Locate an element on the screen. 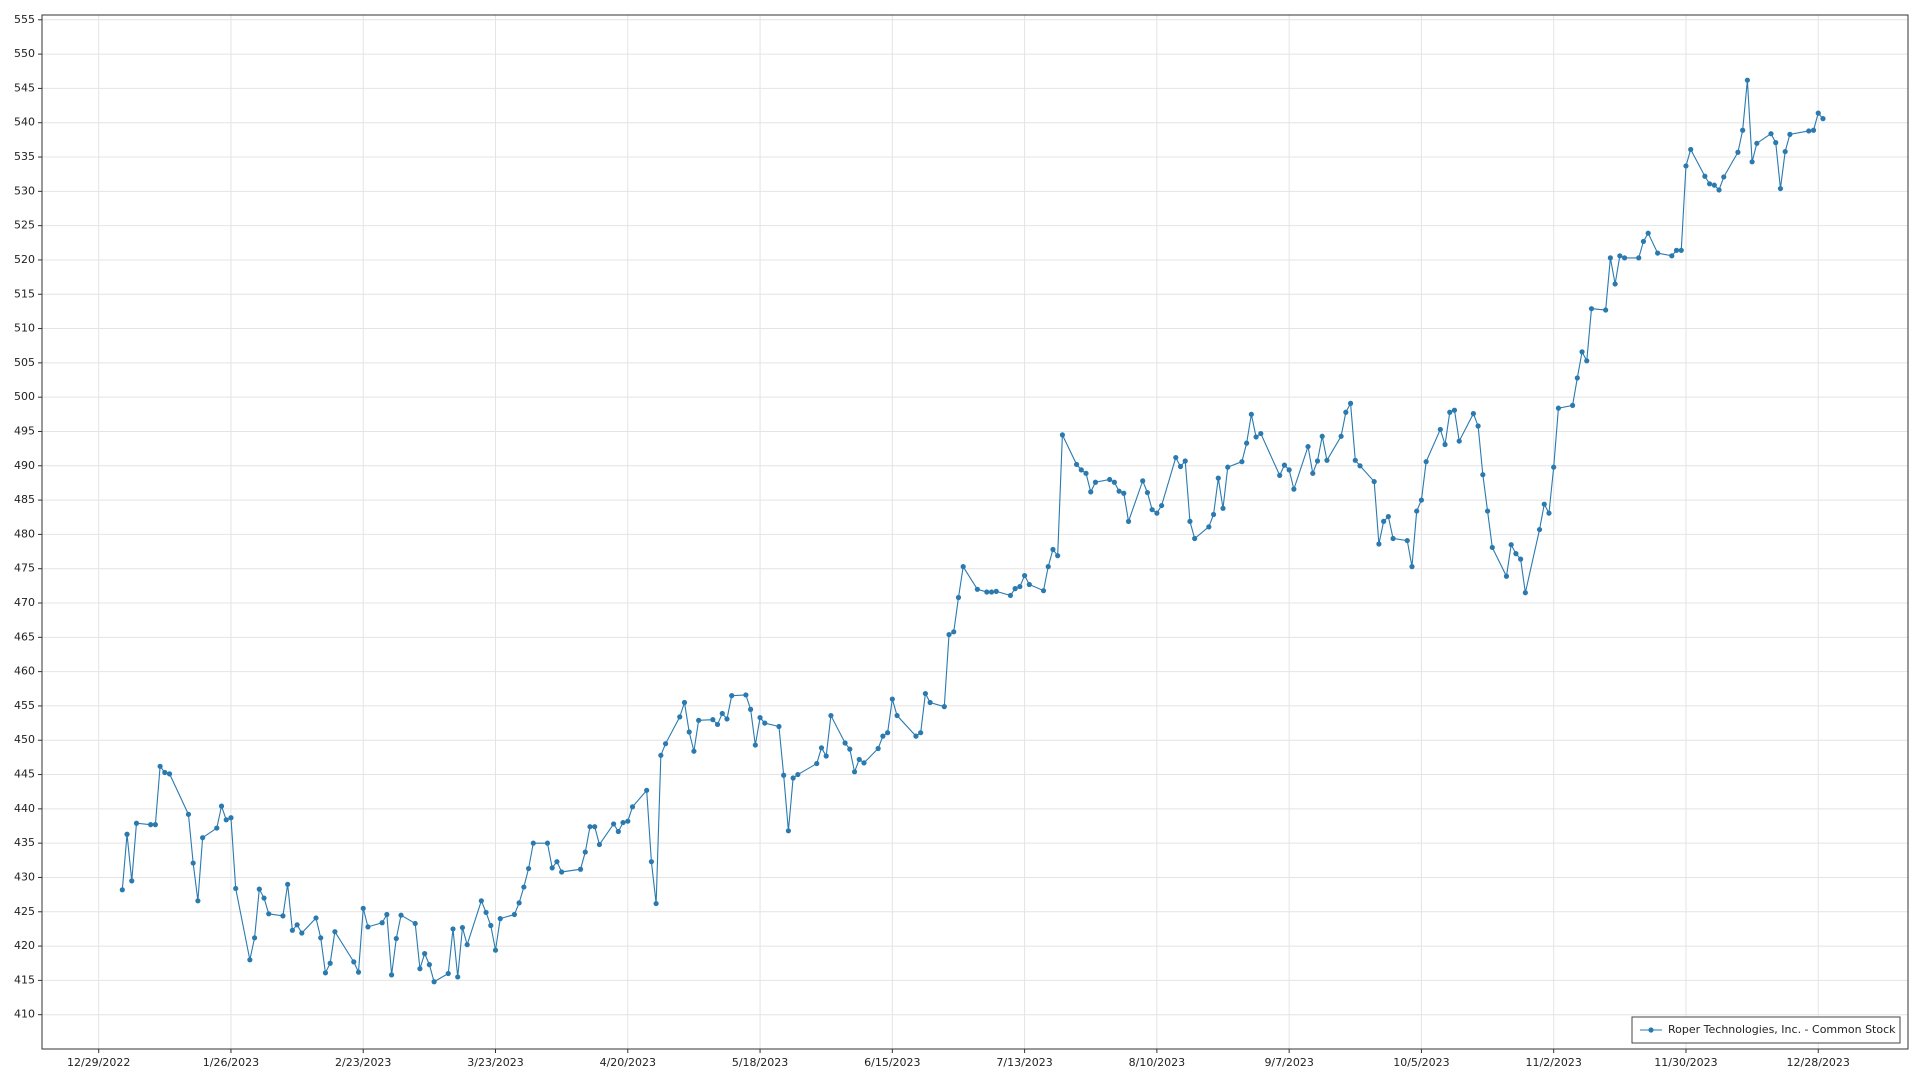 Image resolution: width=1920 pixels, height=1080 pixels. y-tick-label: 425 is located at coordinates (24, 911).